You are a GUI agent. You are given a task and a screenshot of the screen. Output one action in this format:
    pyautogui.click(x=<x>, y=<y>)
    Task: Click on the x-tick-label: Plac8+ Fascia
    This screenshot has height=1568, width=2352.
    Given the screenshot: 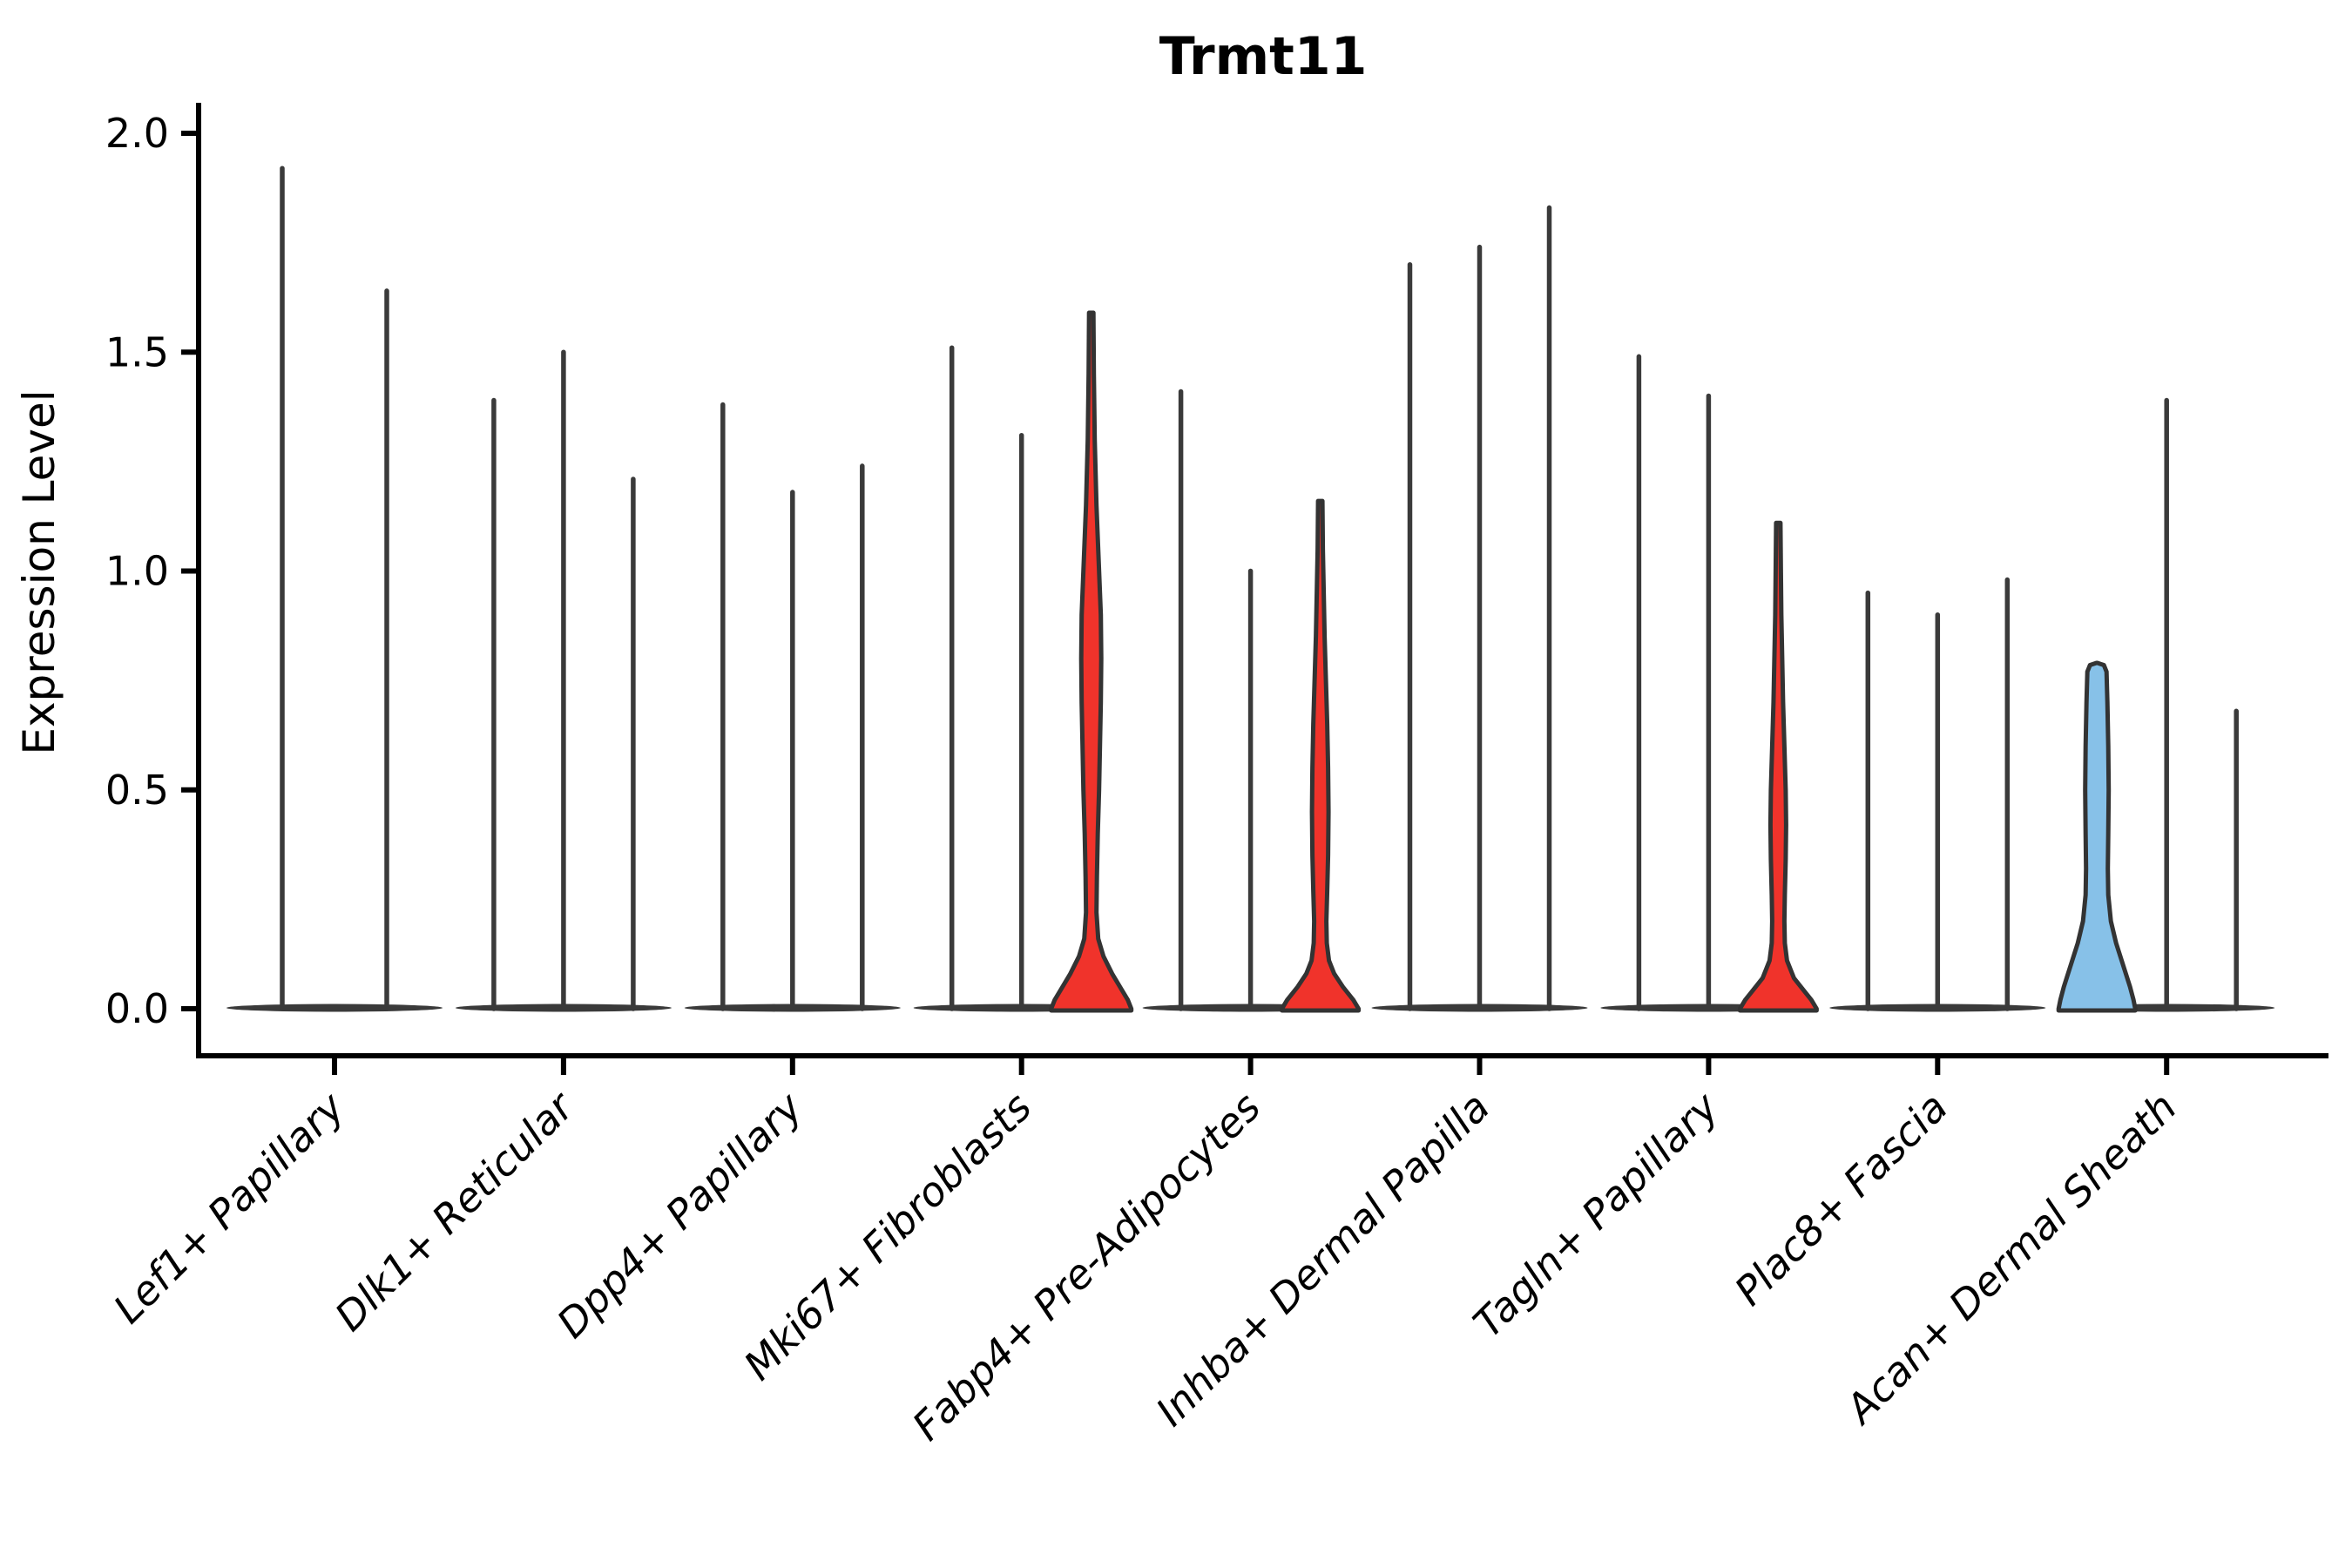 What is the action you would take?
    pyautogui.click(x=1841, y=1199)
    